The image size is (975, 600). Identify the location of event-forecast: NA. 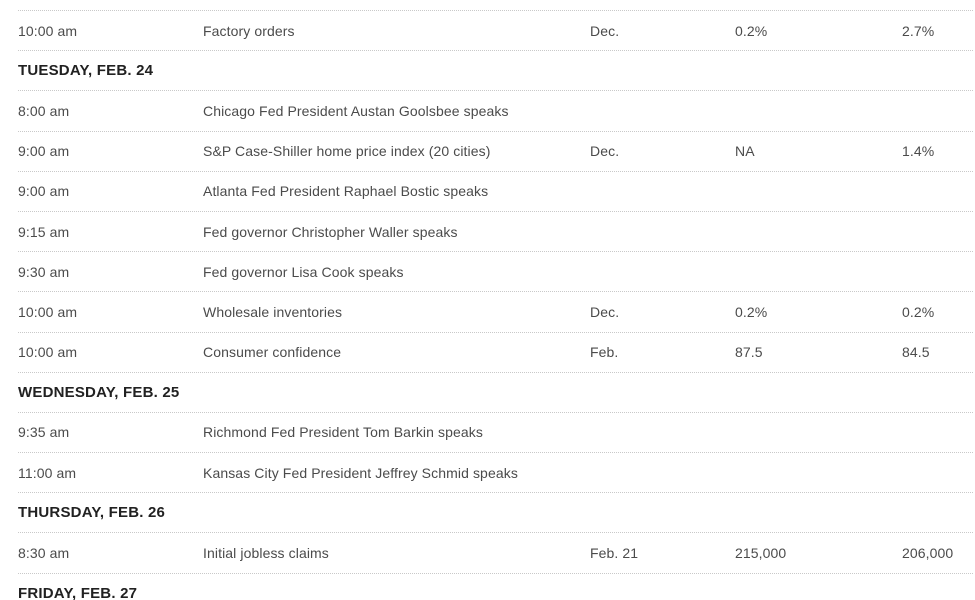
(745, 151).